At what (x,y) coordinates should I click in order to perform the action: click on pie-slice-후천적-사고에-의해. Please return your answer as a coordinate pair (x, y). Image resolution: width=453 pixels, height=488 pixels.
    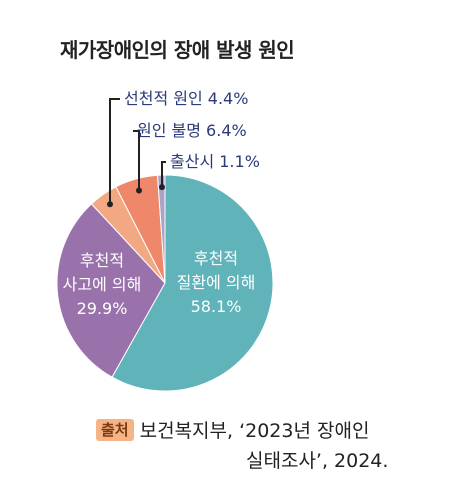
    Looking at the image, I should click on (111, 290).